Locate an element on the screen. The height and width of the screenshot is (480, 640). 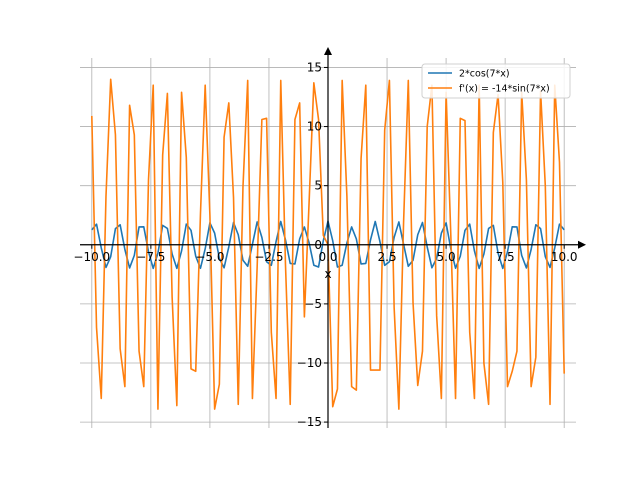
x-tick-label-5: 2.5 is located at coordinates (387, 257).